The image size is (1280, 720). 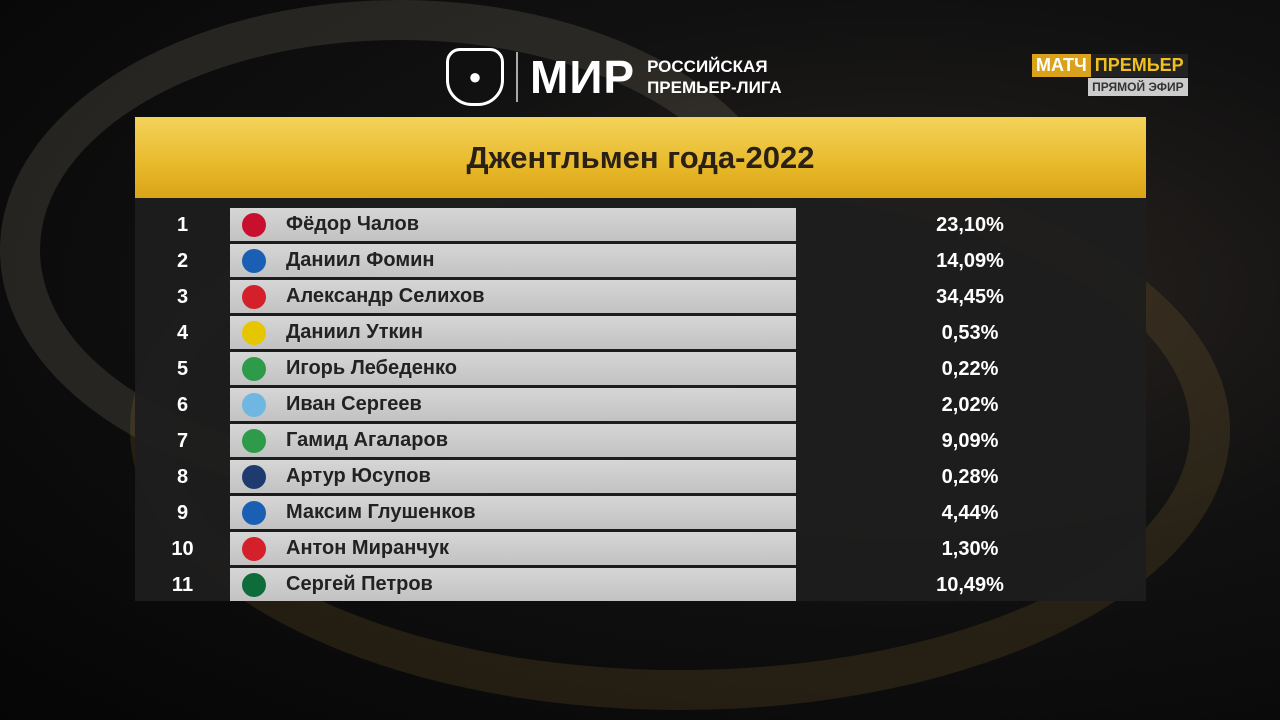 I want to click on player-name: Артур Юсупов, so click(x=358, y=476).